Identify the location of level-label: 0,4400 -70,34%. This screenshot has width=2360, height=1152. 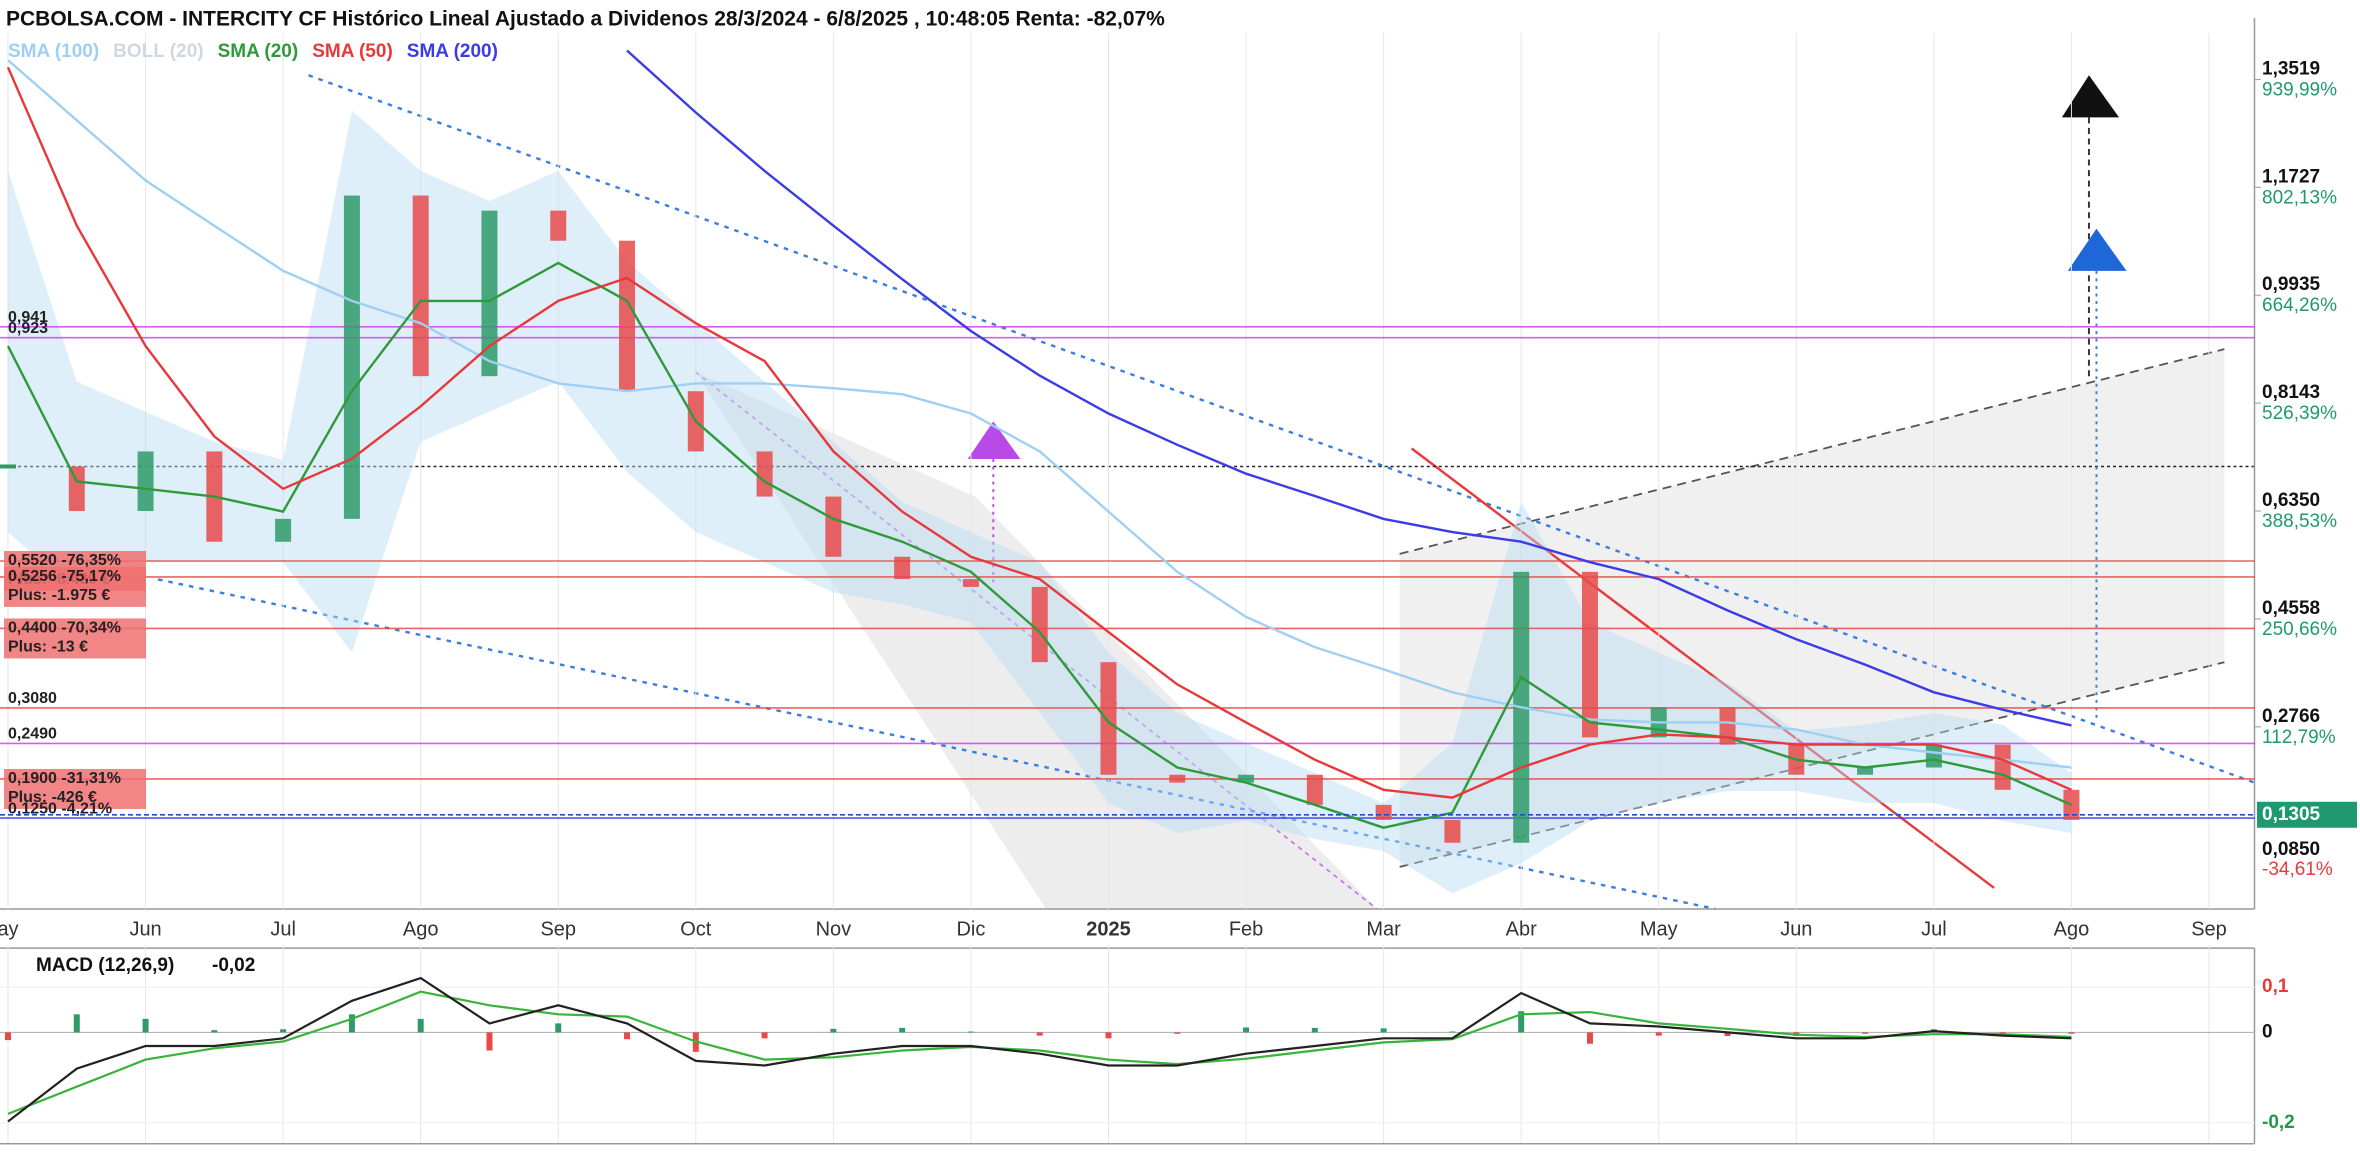
(64, 628).